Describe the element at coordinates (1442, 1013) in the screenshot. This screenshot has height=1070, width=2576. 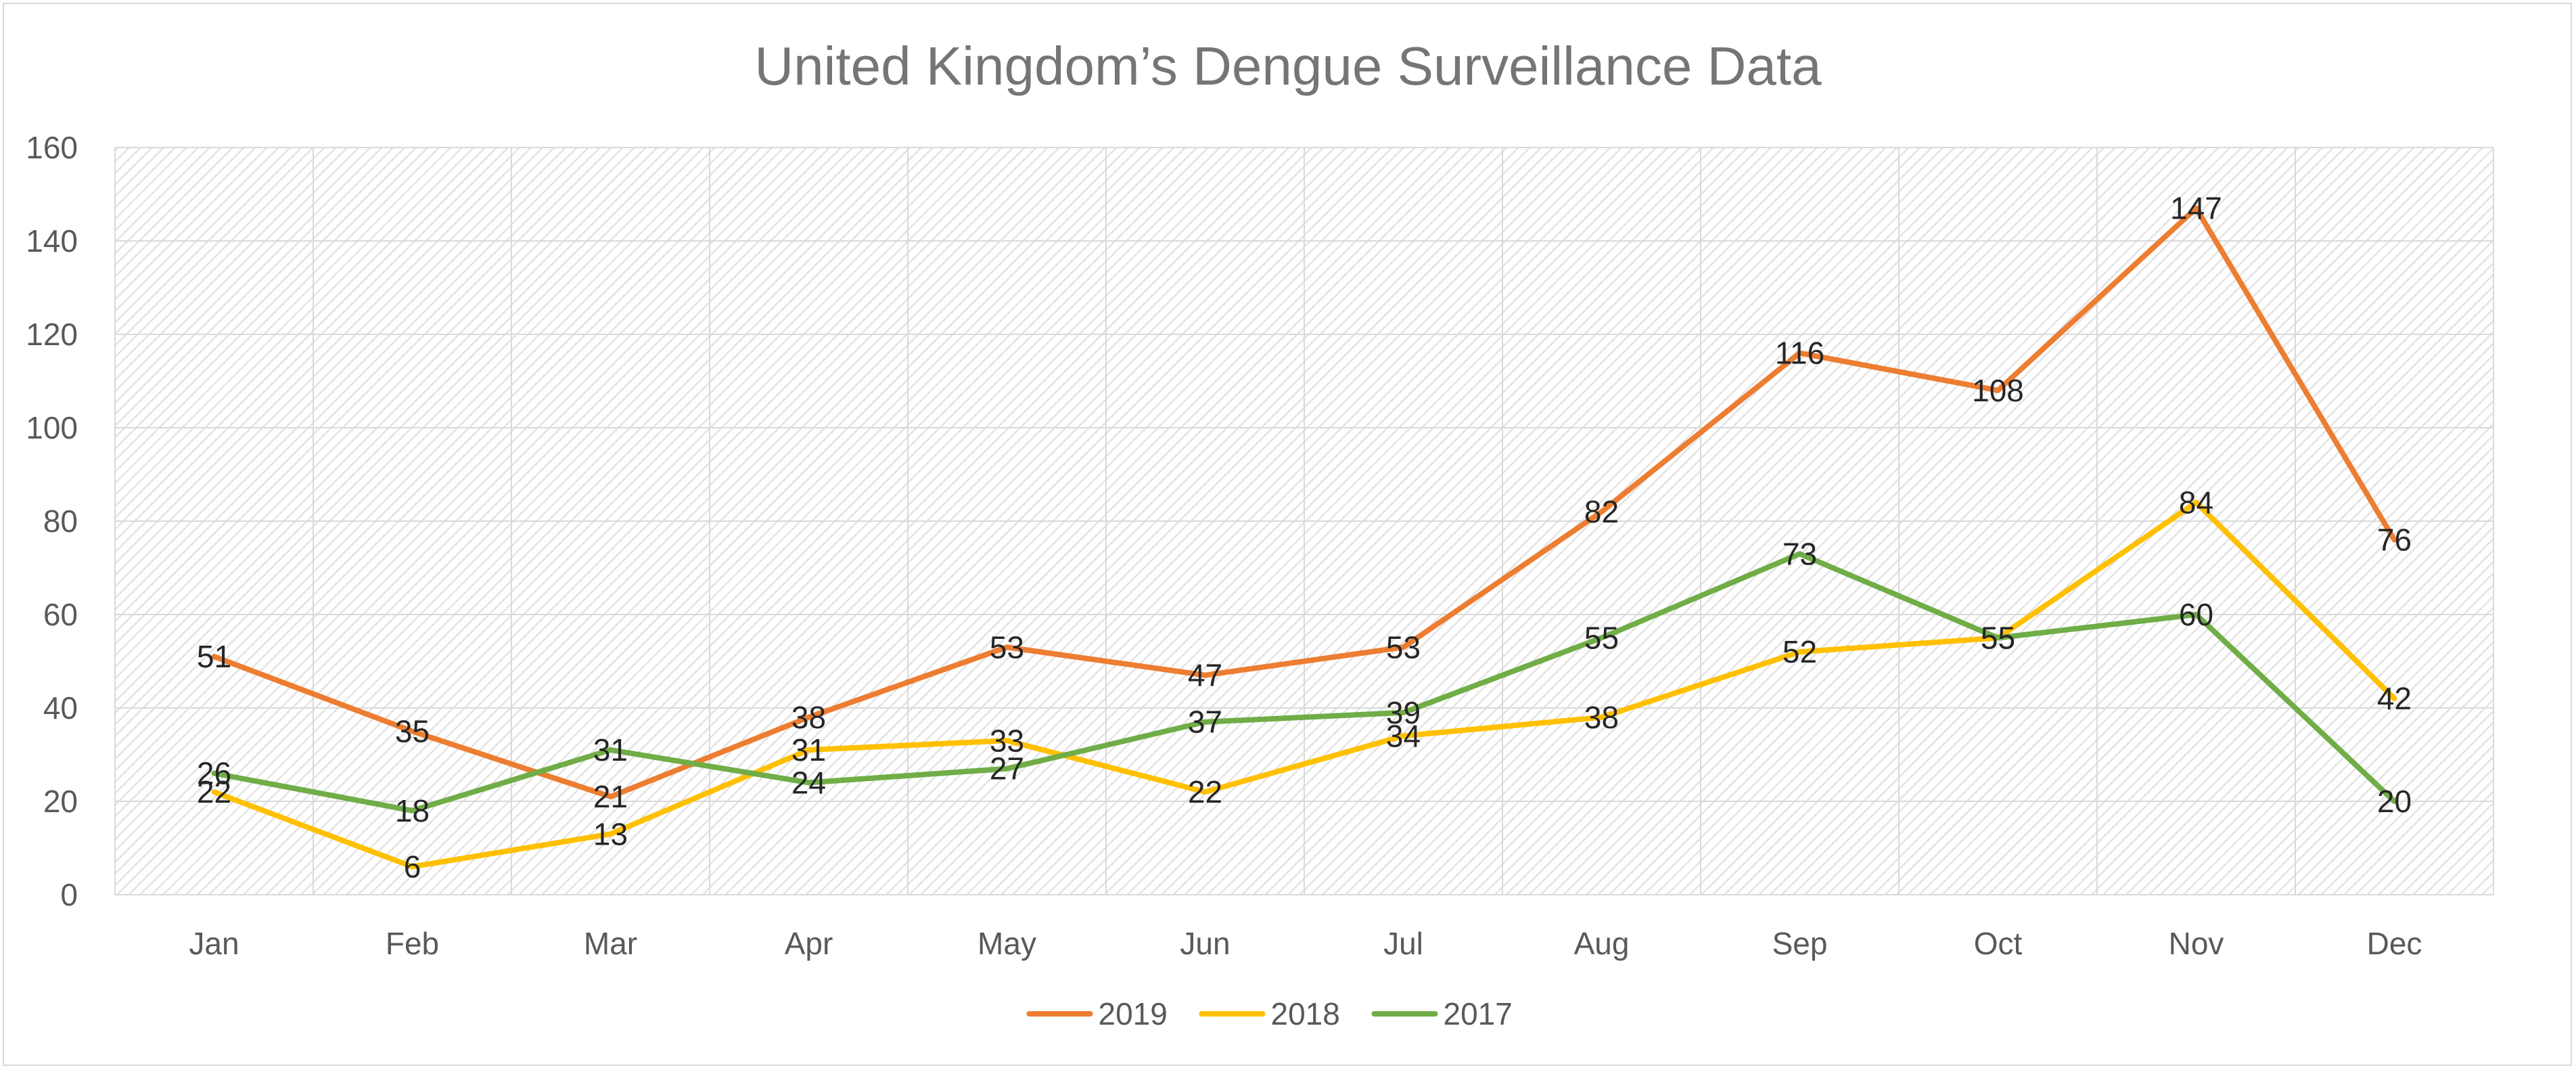
I see `legend-item-2017: 2017` at that location.